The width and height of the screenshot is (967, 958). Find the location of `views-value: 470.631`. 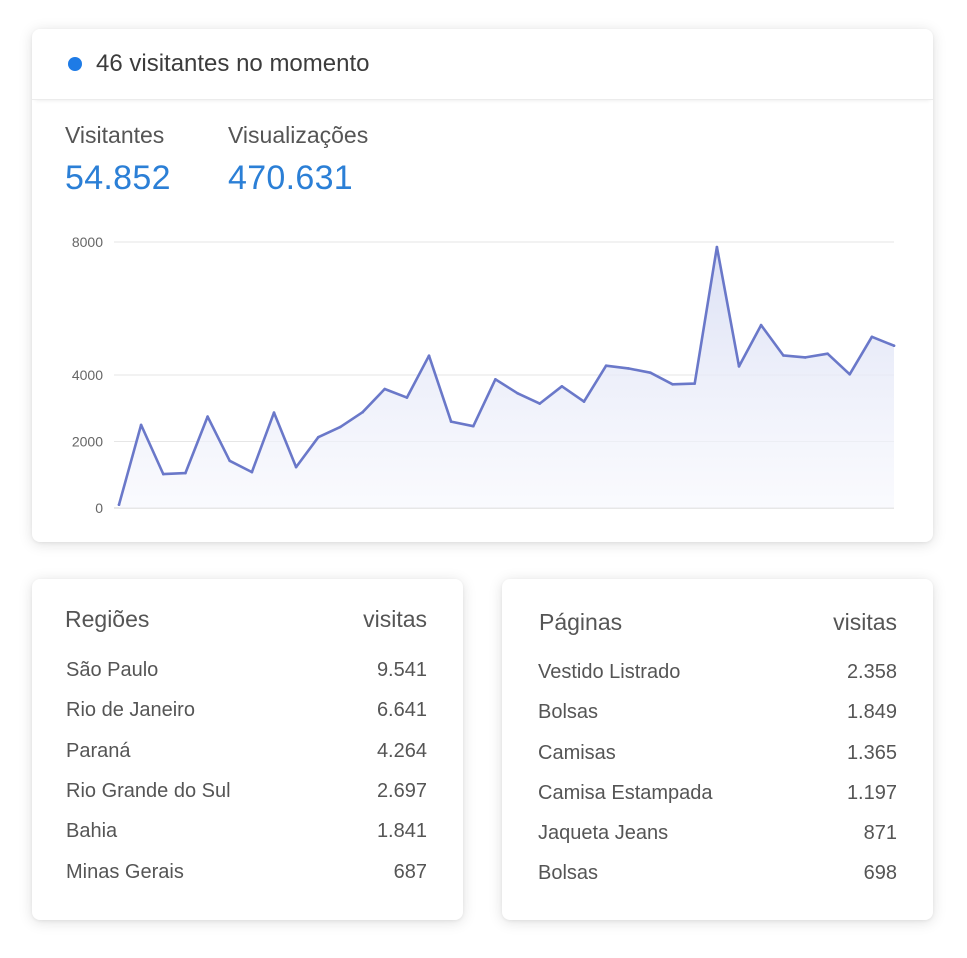

views-value: 470.631 is located at coordinates (291, 178).